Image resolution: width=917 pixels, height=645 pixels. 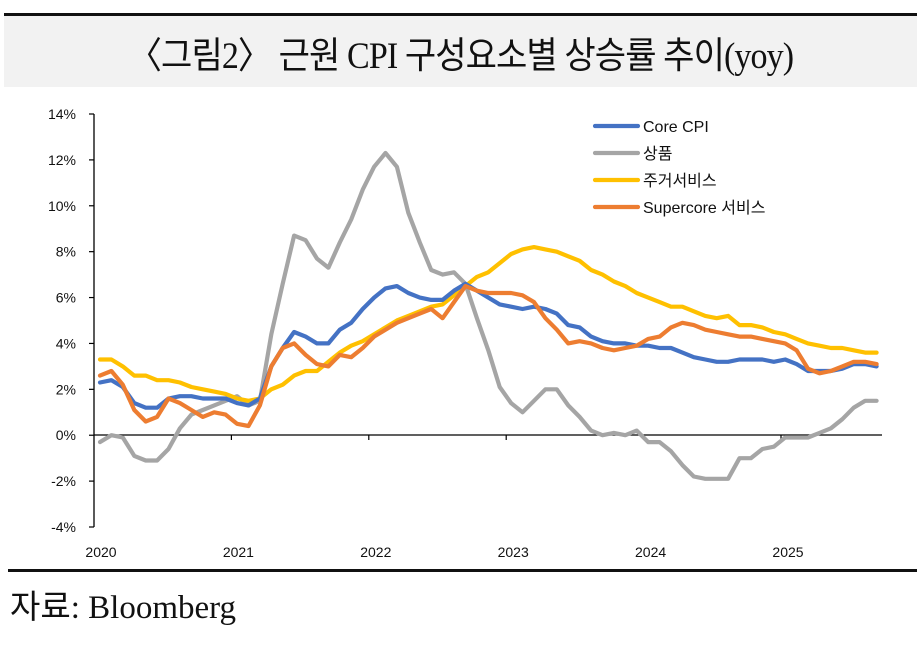 What do you see at coordinates (62, 160) in the screenshot?
I see `y-tick-label: 12%` at bounding box center [62, 160].